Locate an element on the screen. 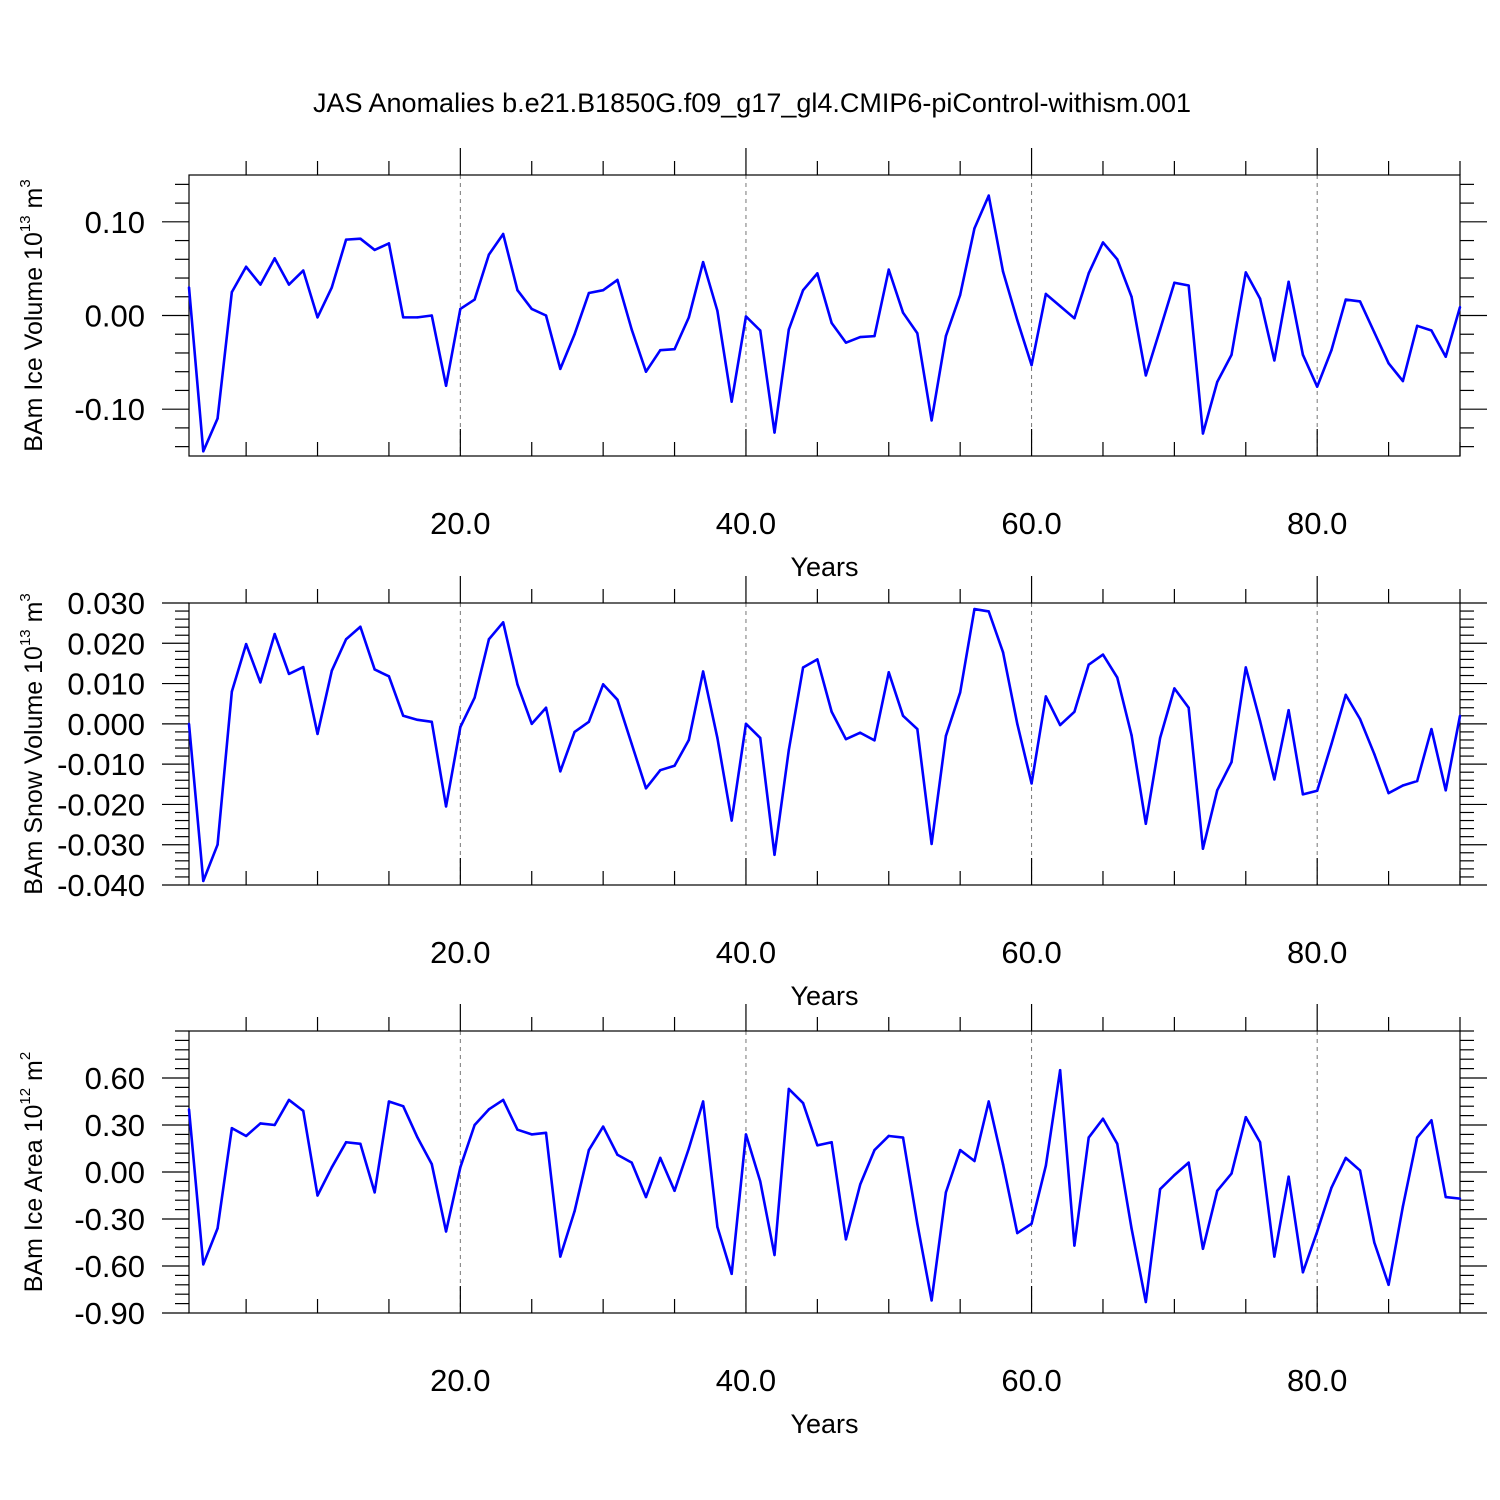 The height and width of the screenshot is (1500, 1500). y-tick-label: -0.020 is located at coordinates (101, 804).